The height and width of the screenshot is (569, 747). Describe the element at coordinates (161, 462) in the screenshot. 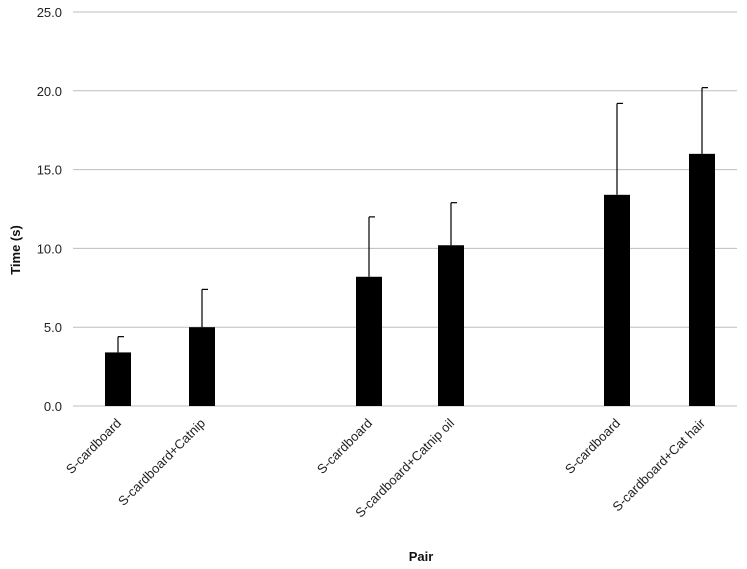

I see `x-category-label: S-cardboard+Catnip` at that location.